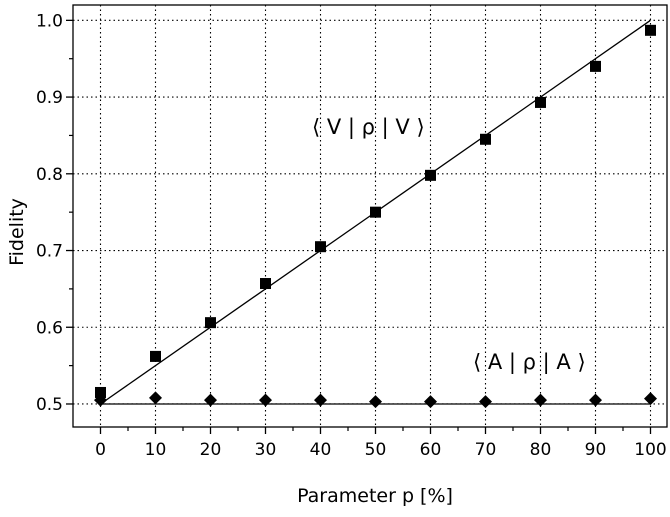 The height and width of the screenshot is (517, 670). What do you see at coordinates (49, 328) in the screenshot?
I see `y-tick-label: 0.6` at bounding box center [49, 328].